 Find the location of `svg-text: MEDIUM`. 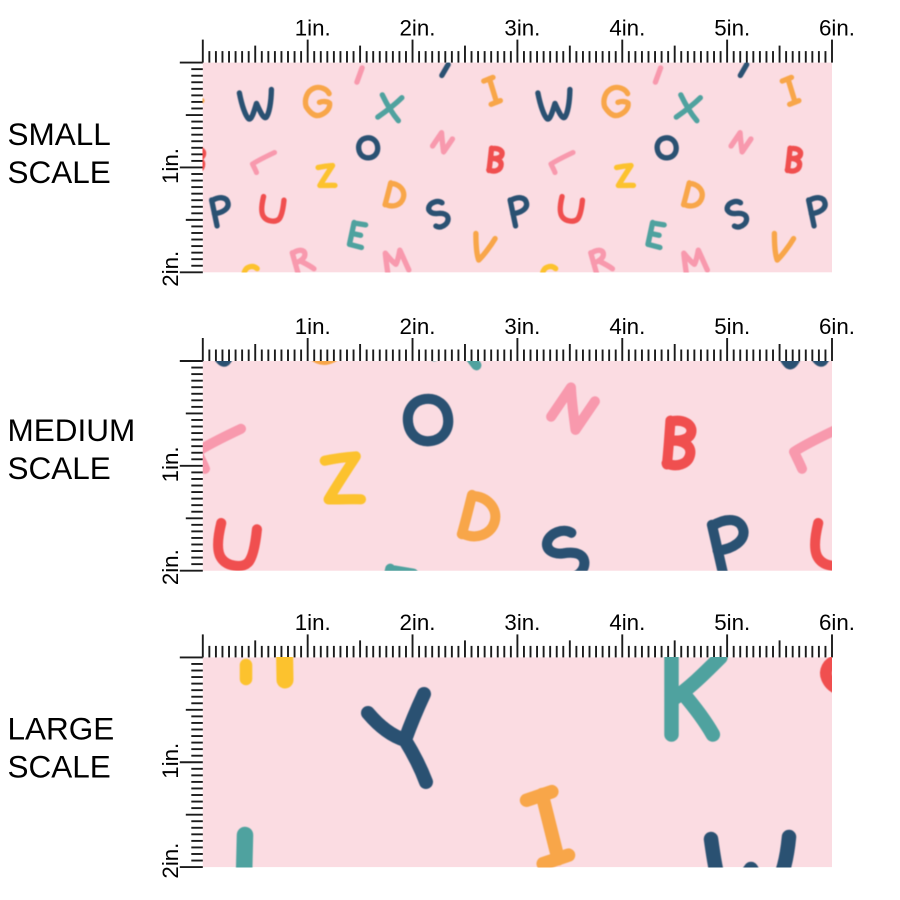

svg-text: MEDIUM is located at coordinates (72, 430).